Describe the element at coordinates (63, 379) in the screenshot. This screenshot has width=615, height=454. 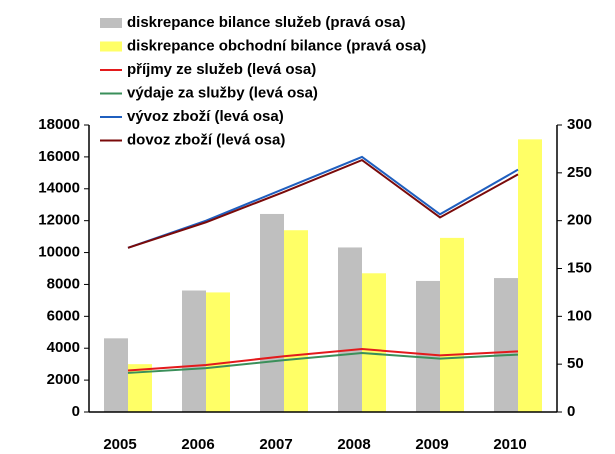
I see `y-tick-label: 2000` at that location.